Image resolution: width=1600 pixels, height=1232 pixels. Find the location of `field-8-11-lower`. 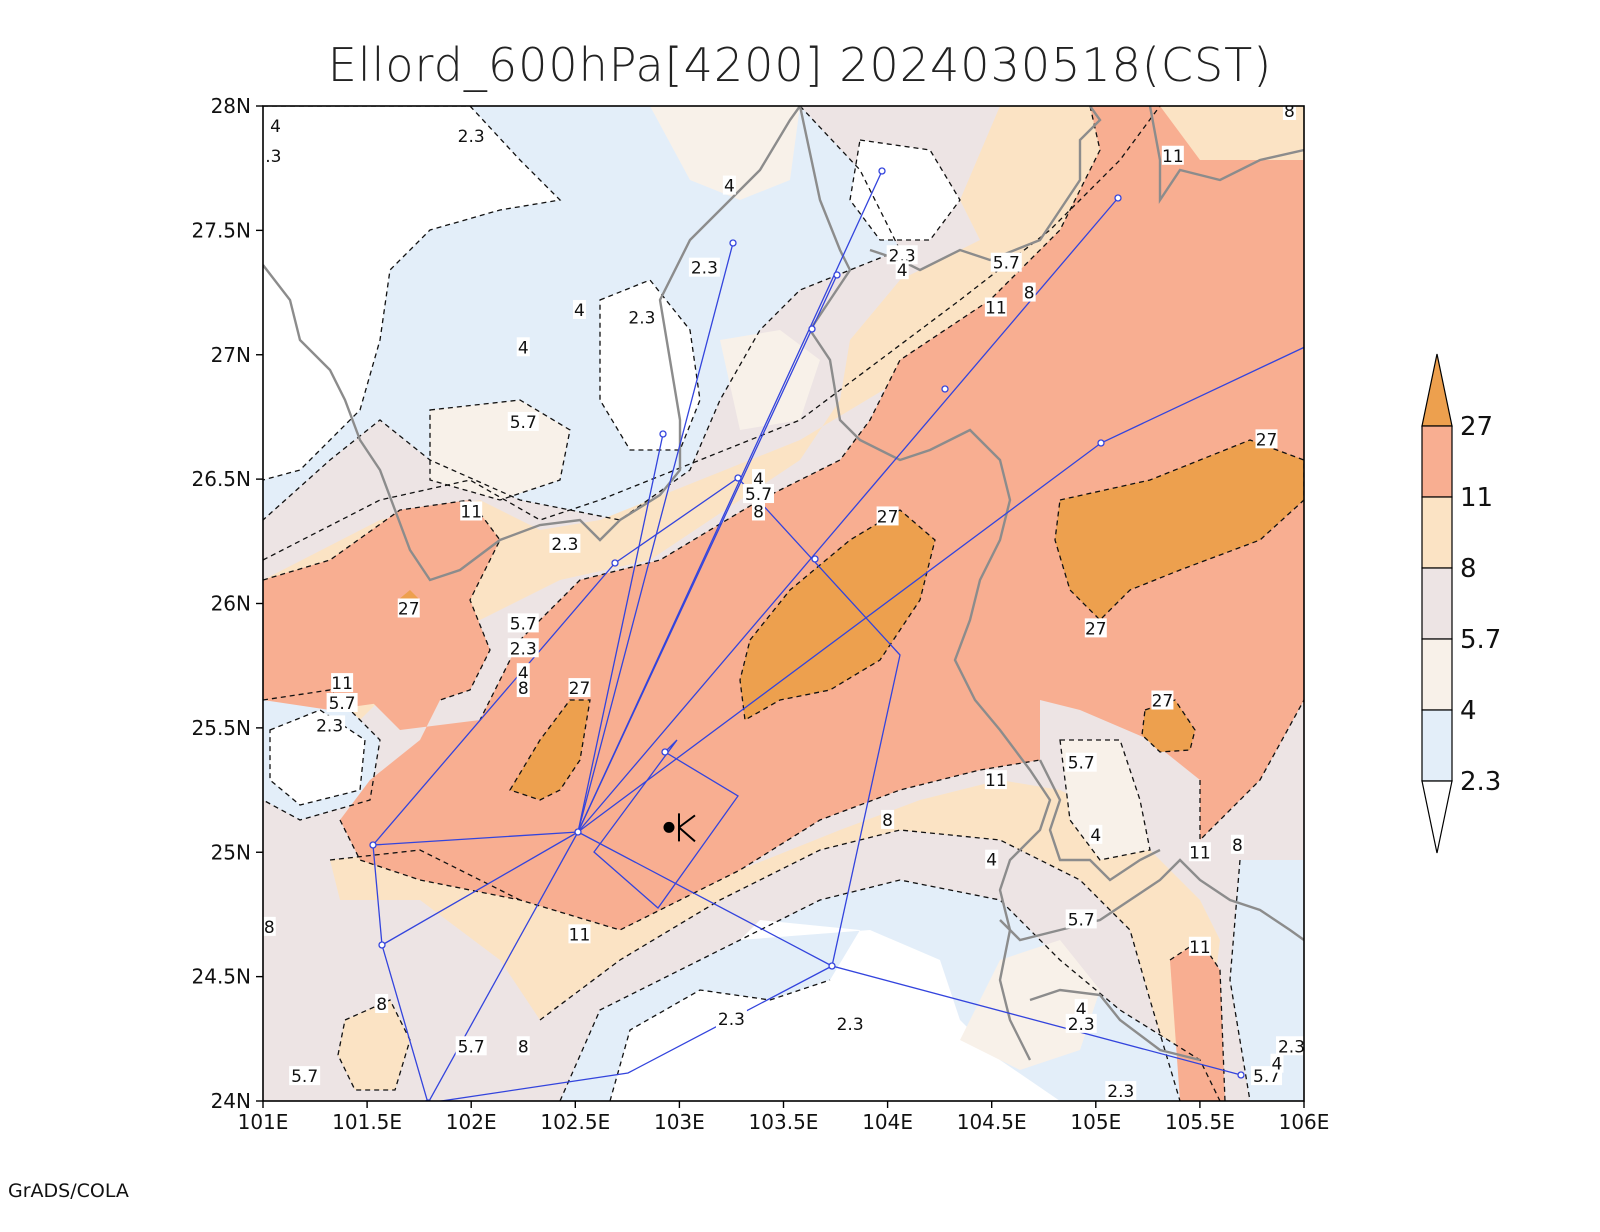

field-8-11-lower is located at coordinates (775, 940).